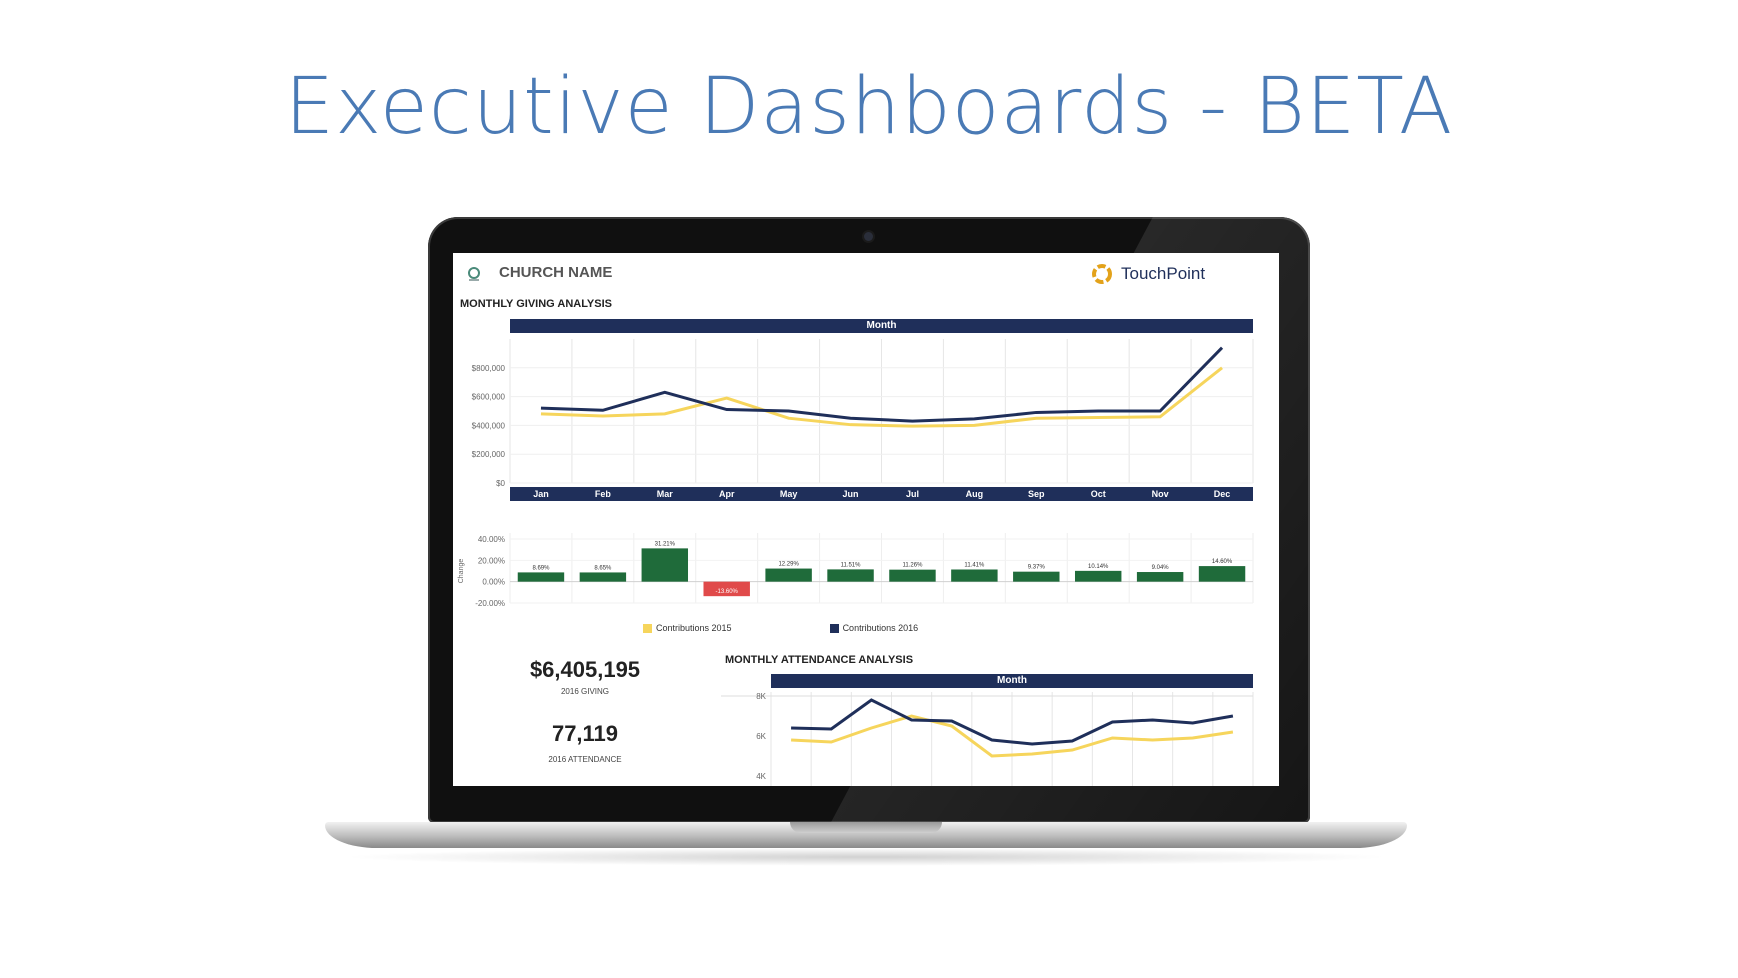  I want to click on bar-data-label: 10.14%, so click(1098, 567).